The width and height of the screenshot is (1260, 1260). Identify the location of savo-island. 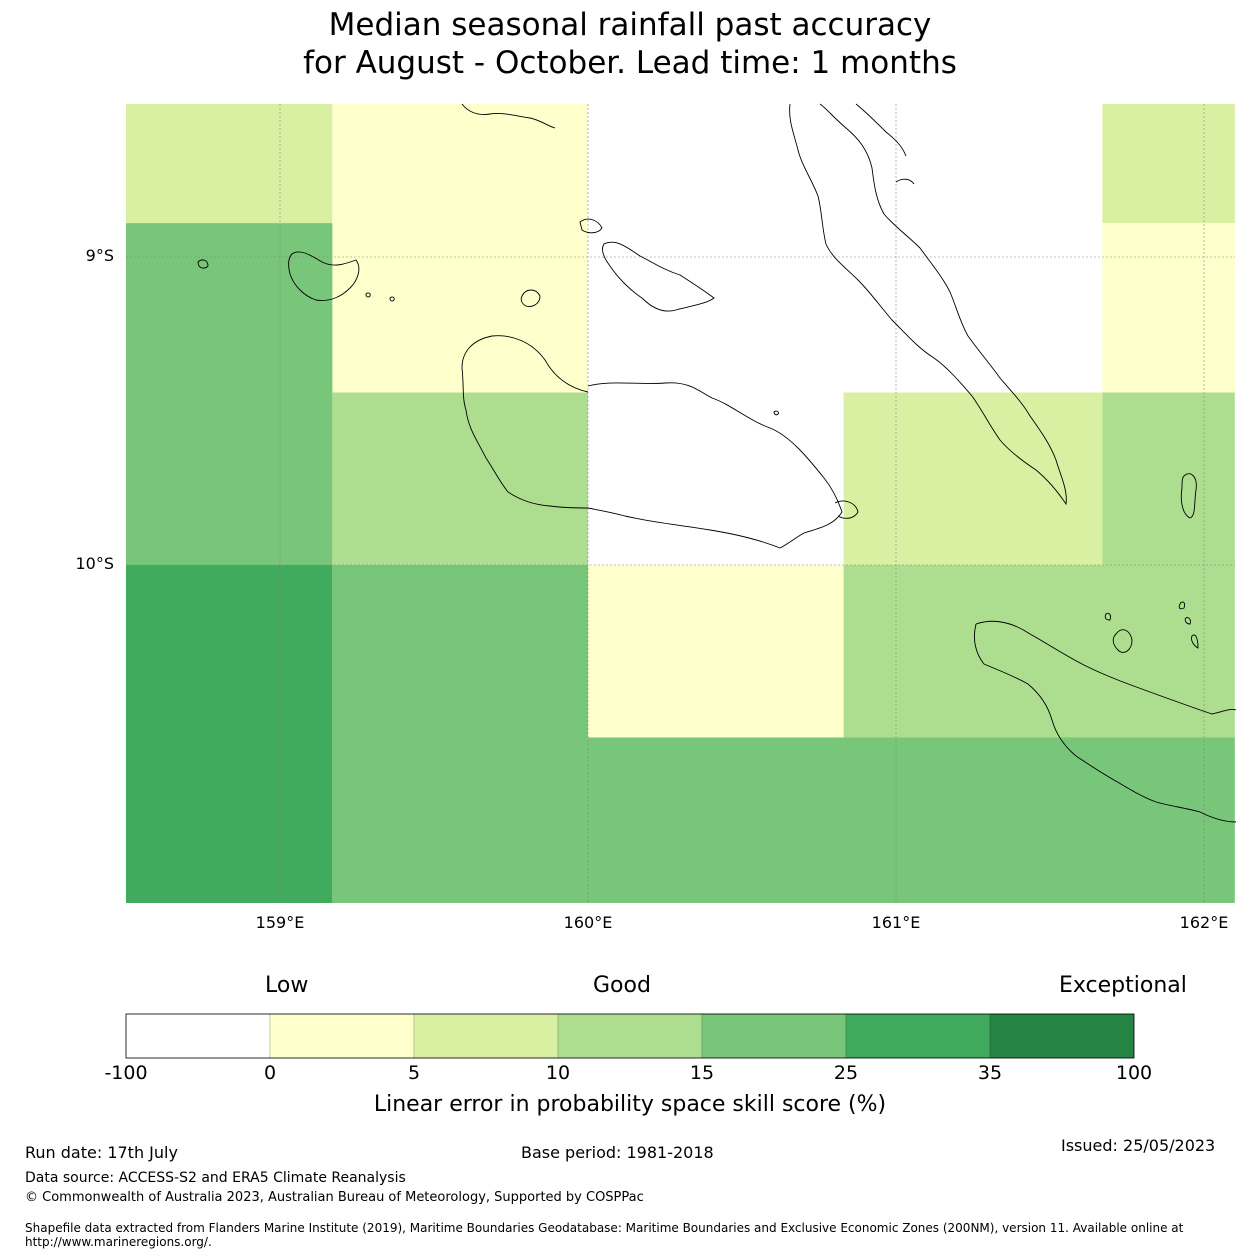
(530, 298).